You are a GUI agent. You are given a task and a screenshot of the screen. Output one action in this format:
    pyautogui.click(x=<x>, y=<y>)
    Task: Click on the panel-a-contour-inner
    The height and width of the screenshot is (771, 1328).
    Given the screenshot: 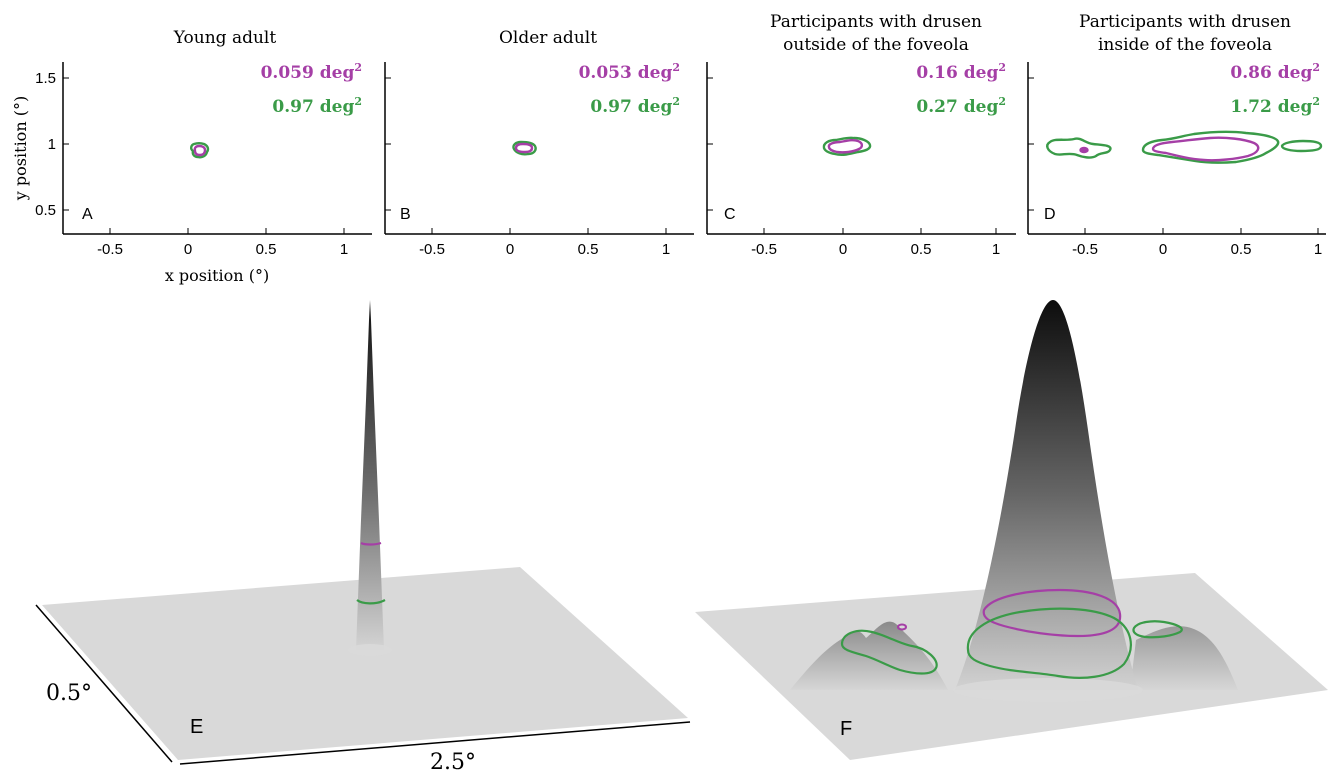 What is the action you would take?
    pyautogui.click(x=200, y=150)
    